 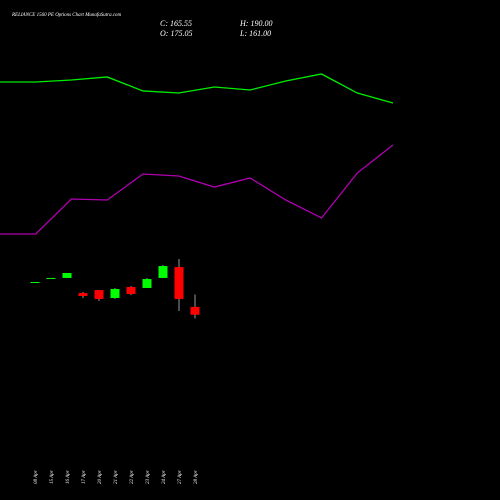 What do you see at coordinates (100, 477) in the screenshot?
I see `x-tick-label: 20 Apr` at bounding box center [100, 477].